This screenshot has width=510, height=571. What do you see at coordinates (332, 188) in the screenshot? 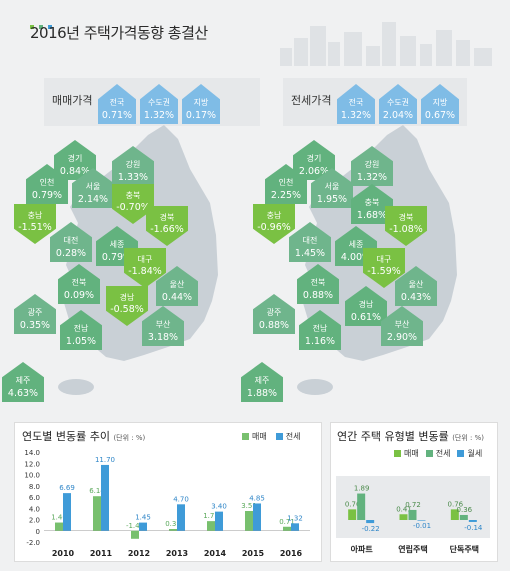
I see `house-marker-jeonse-region-3: 서울 1.95%` at bounding box center [332, 188].